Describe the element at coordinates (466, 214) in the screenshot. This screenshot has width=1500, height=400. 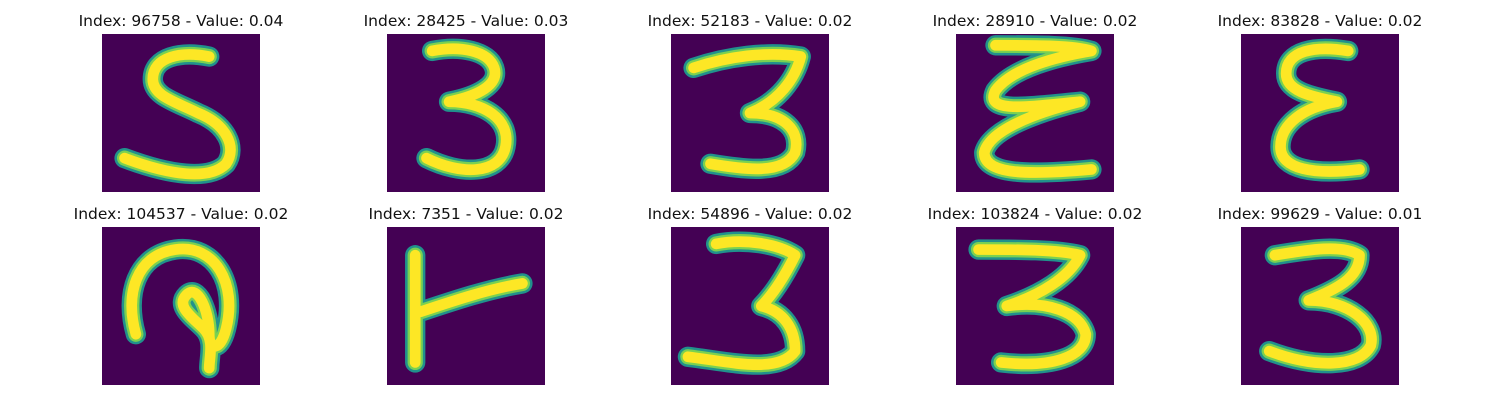
I see `panel-title-7: Index: 7351 - Value: 0.02` at that location.